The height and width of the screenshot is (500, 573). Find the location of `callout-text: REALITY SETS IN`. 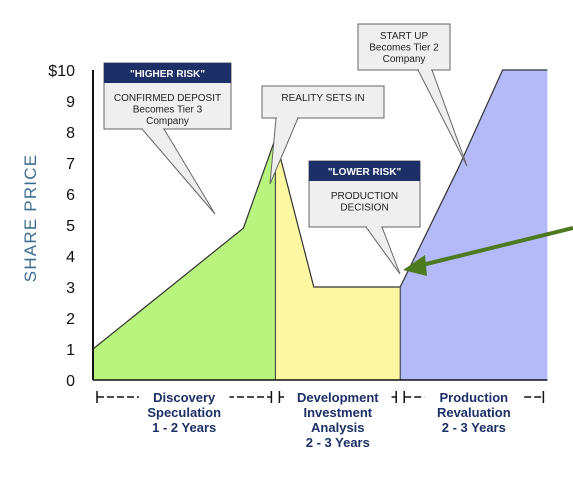

callout-text: REALITY SETS IN is located at coordinates (322, 98).